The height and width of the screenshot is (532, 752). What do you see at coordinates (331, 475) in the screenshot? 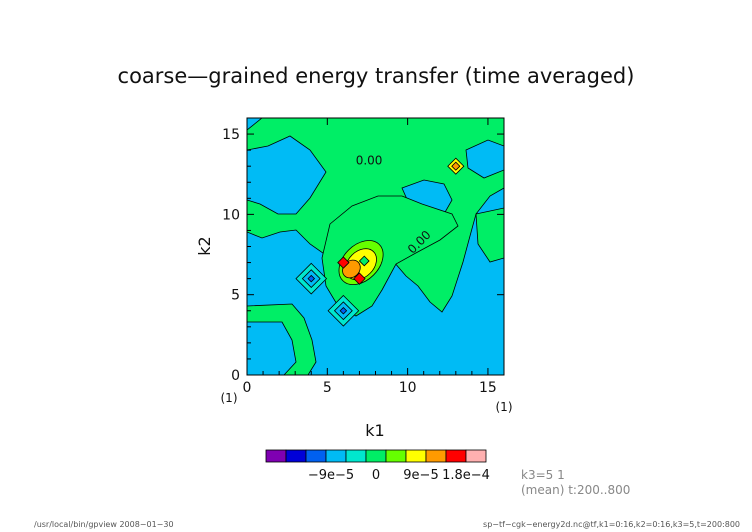
I see `colorbar-tick-label: −9e−5` at bounding box center [331, 475].